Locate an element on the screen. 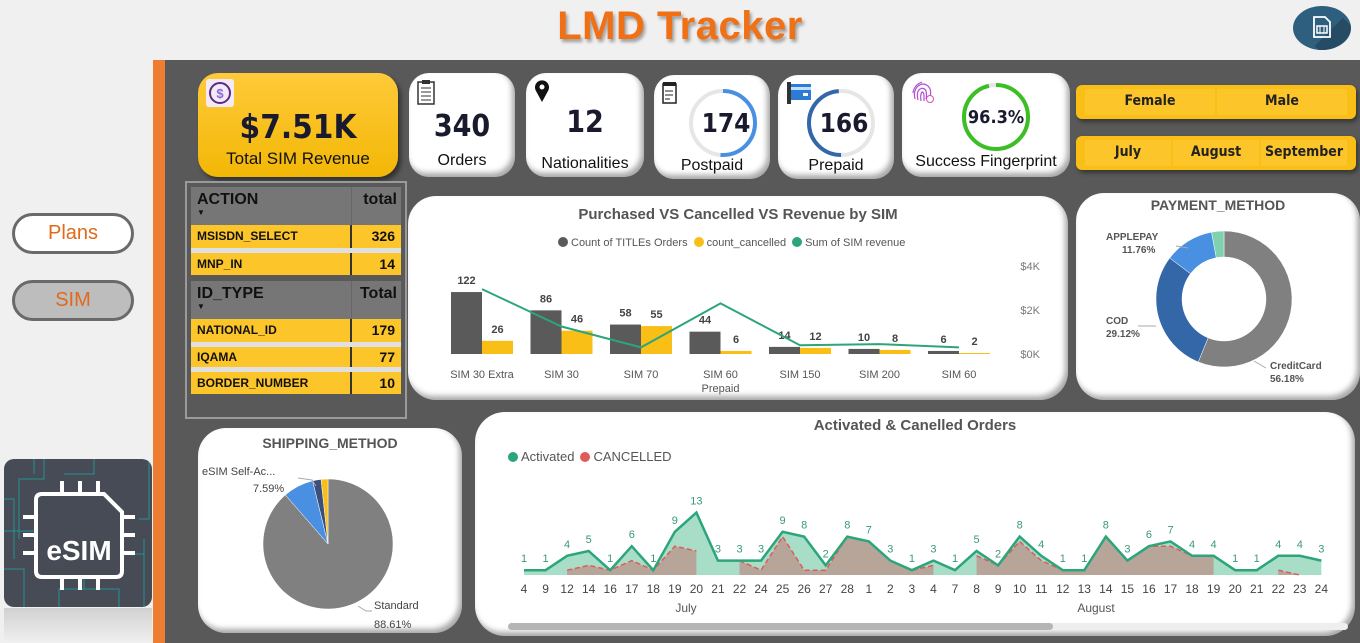 The height and width of the screenshot is (643, 1360). action-col-header: ACTION ▼ is located at coordinates (271, 206).